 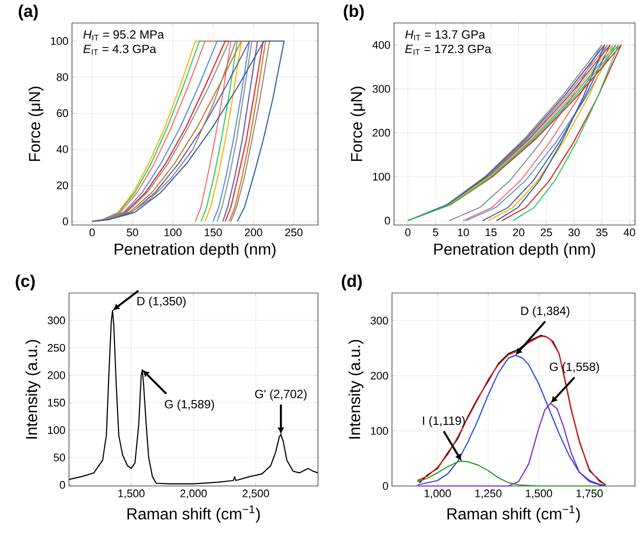 I want to click on annotation: E$_{IT}$ = 172.3 GPa, so click(x=448, y=49).